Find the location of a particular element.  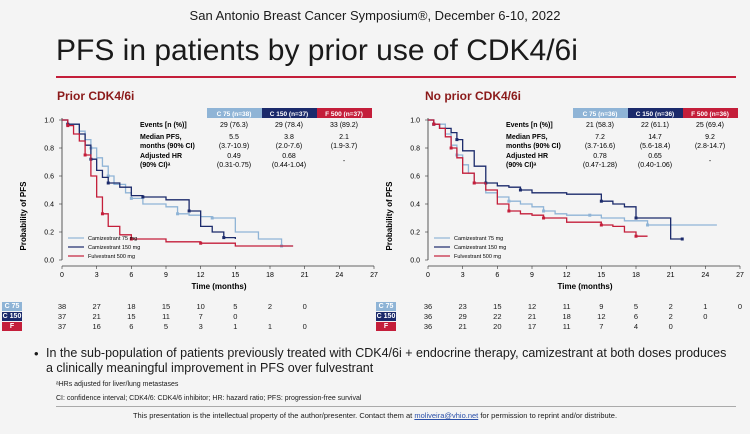

events-c75: 21 (58.3) is located at coordinates (600, 125).